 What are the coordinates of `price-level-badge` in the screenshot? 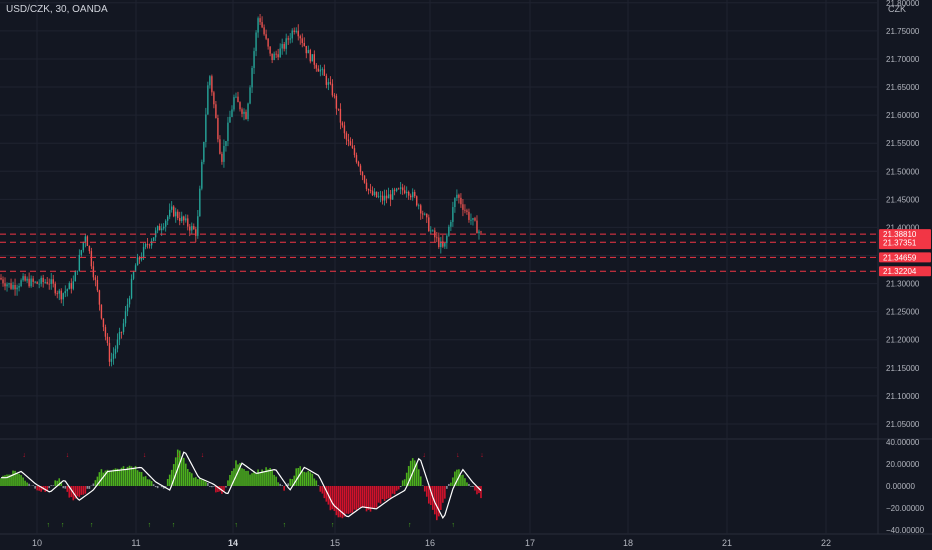 It's located at (905, 257).